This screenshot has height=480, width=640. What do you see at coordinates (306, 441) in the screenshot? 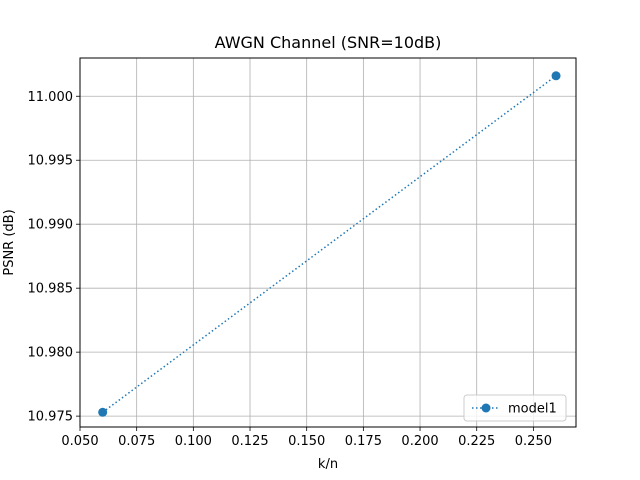
I see `x-tick-label: 0.150` at bounding box center [306, 441].